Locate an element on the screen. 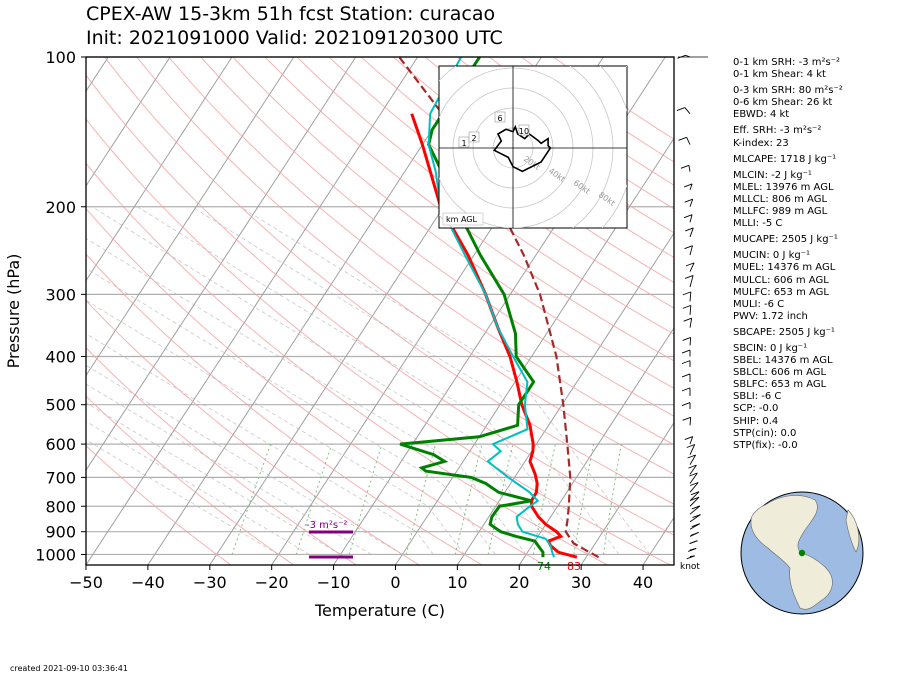  y-tick-label: 100 is located at coordinates (60, 57).